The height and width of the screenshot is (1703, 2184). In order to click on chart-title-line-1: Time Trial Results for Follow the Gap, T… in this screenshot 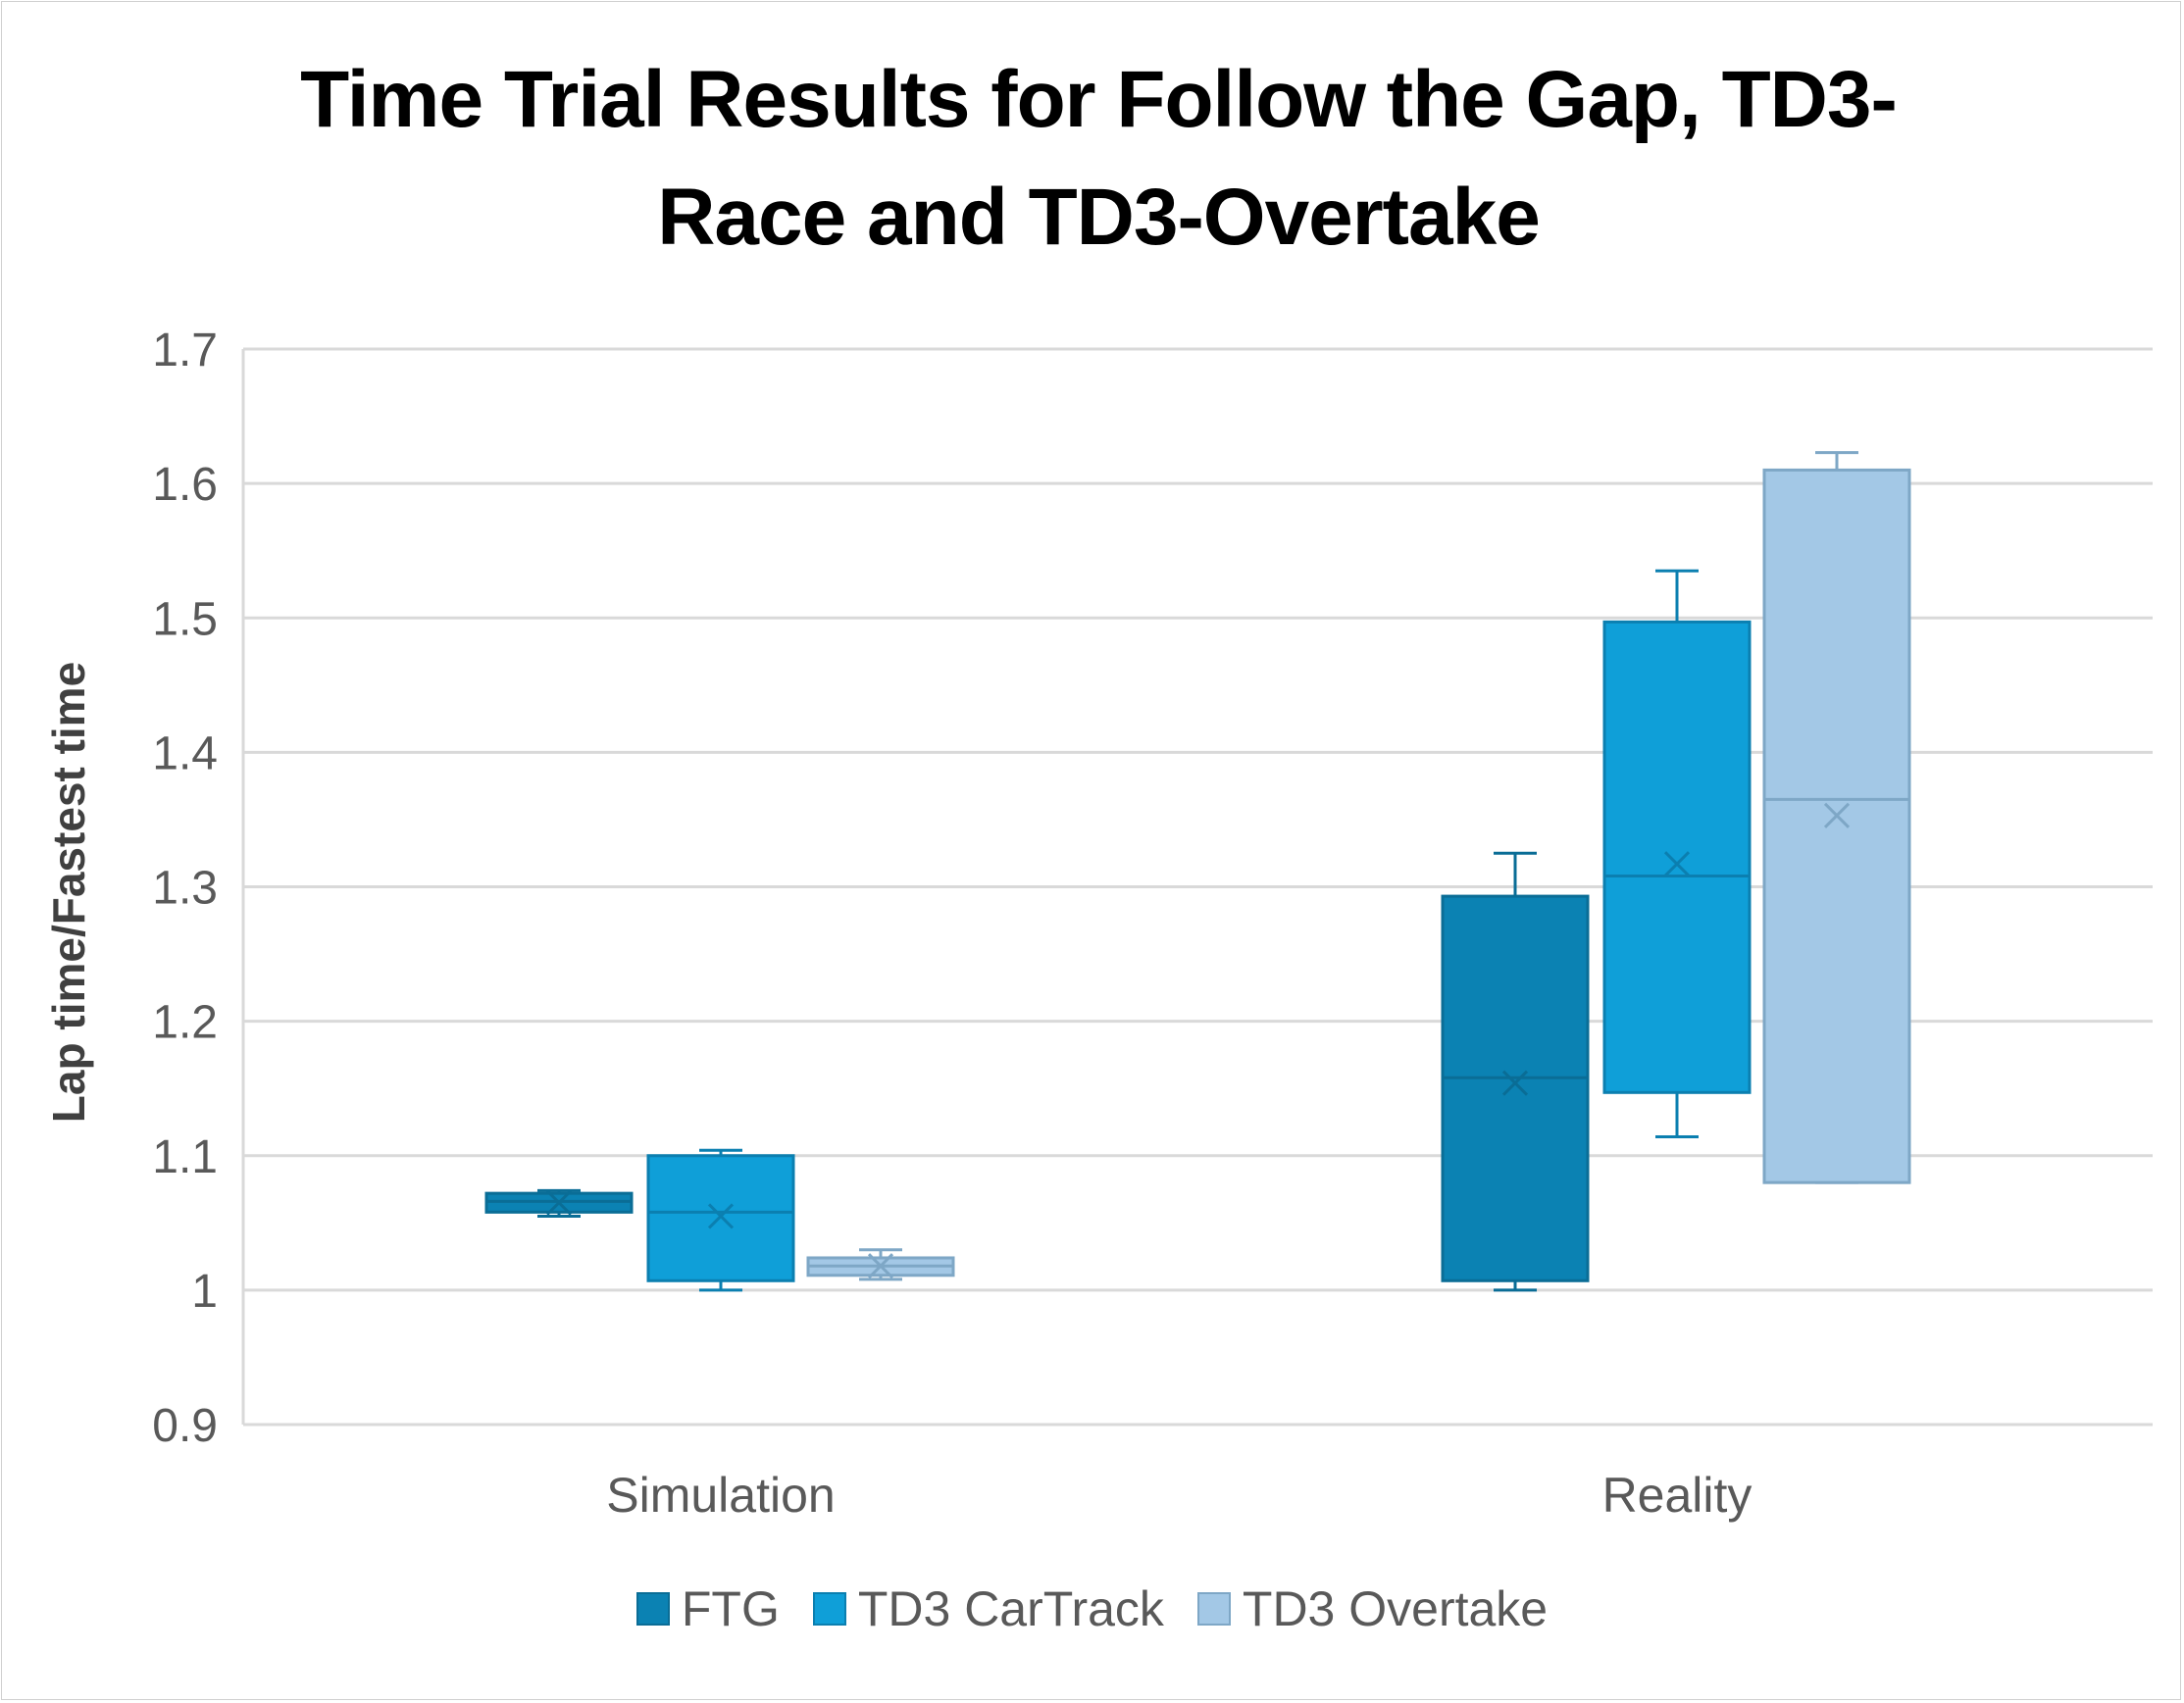, I will do `click(1099, 99)`.